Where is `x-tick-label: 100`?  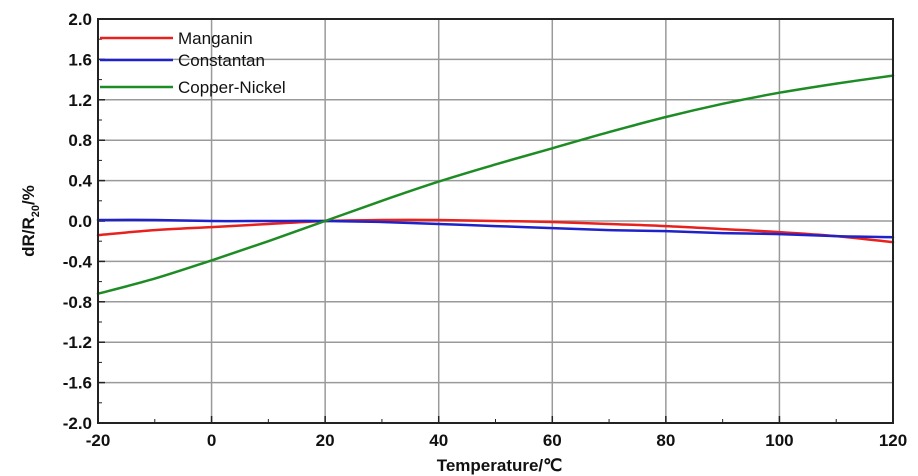 x-tick-label: 100 is located at coordinates (779, 440).